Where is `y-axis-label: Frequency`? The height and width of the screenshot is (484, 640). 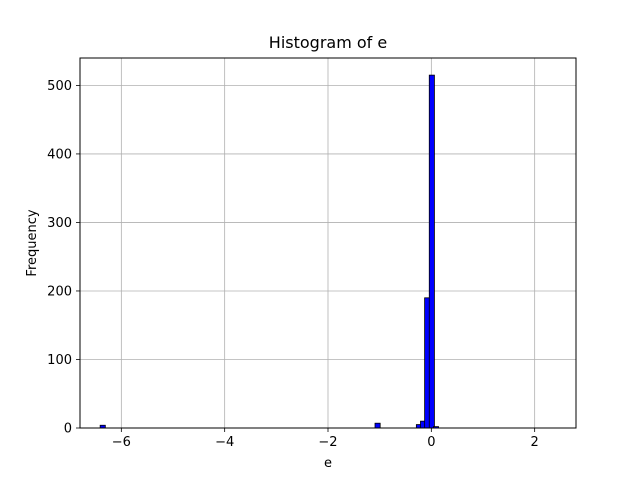
y-axis-label: Frequency is located at coordinates (32, 242).